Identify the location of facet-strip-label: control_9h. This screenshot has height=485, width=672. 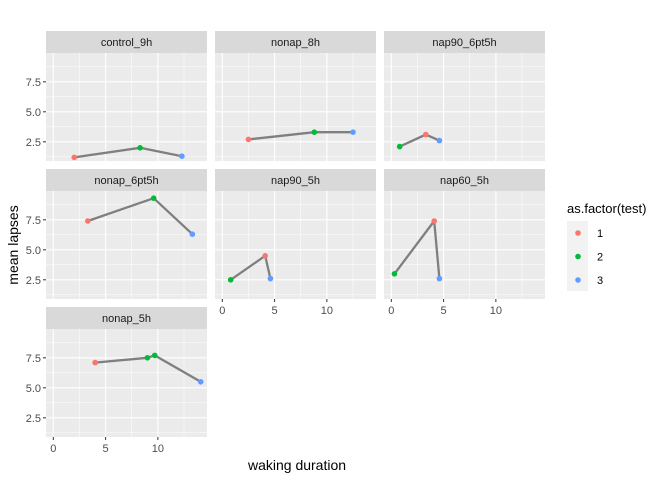
(126, 43).